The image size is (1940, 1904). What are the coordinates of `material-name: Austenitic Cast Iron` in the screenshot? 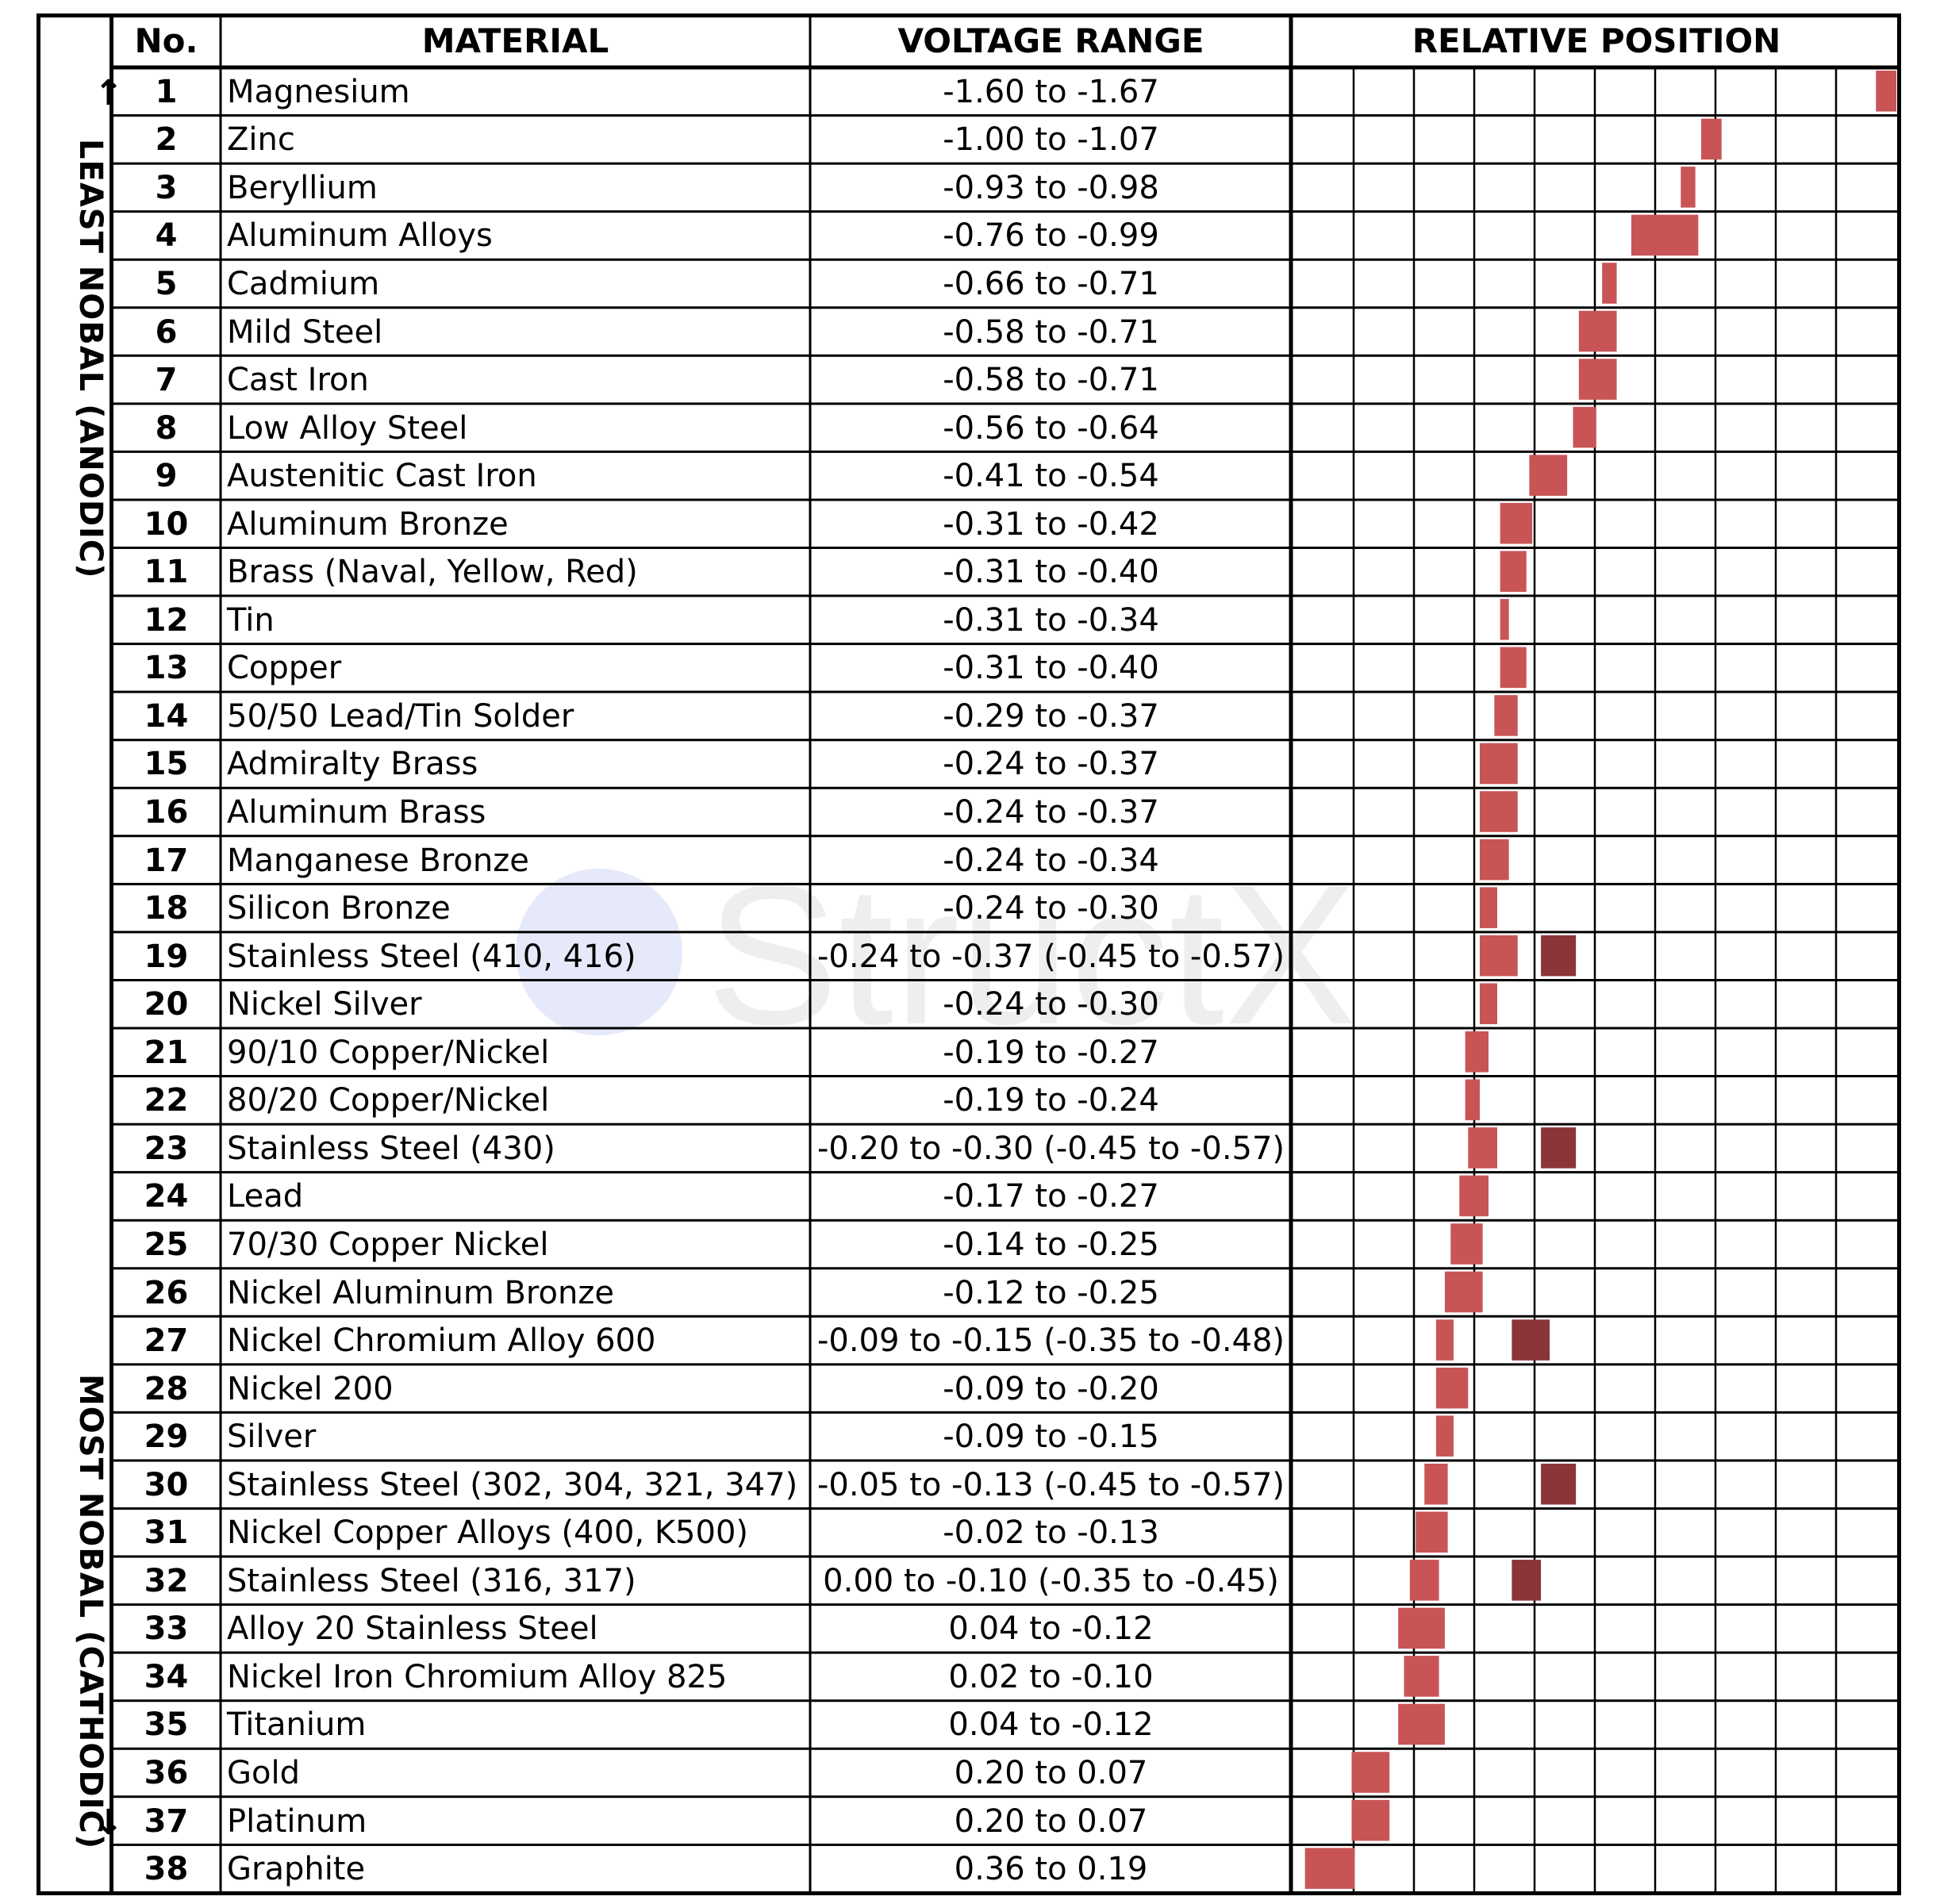 It's located at (382, 476).